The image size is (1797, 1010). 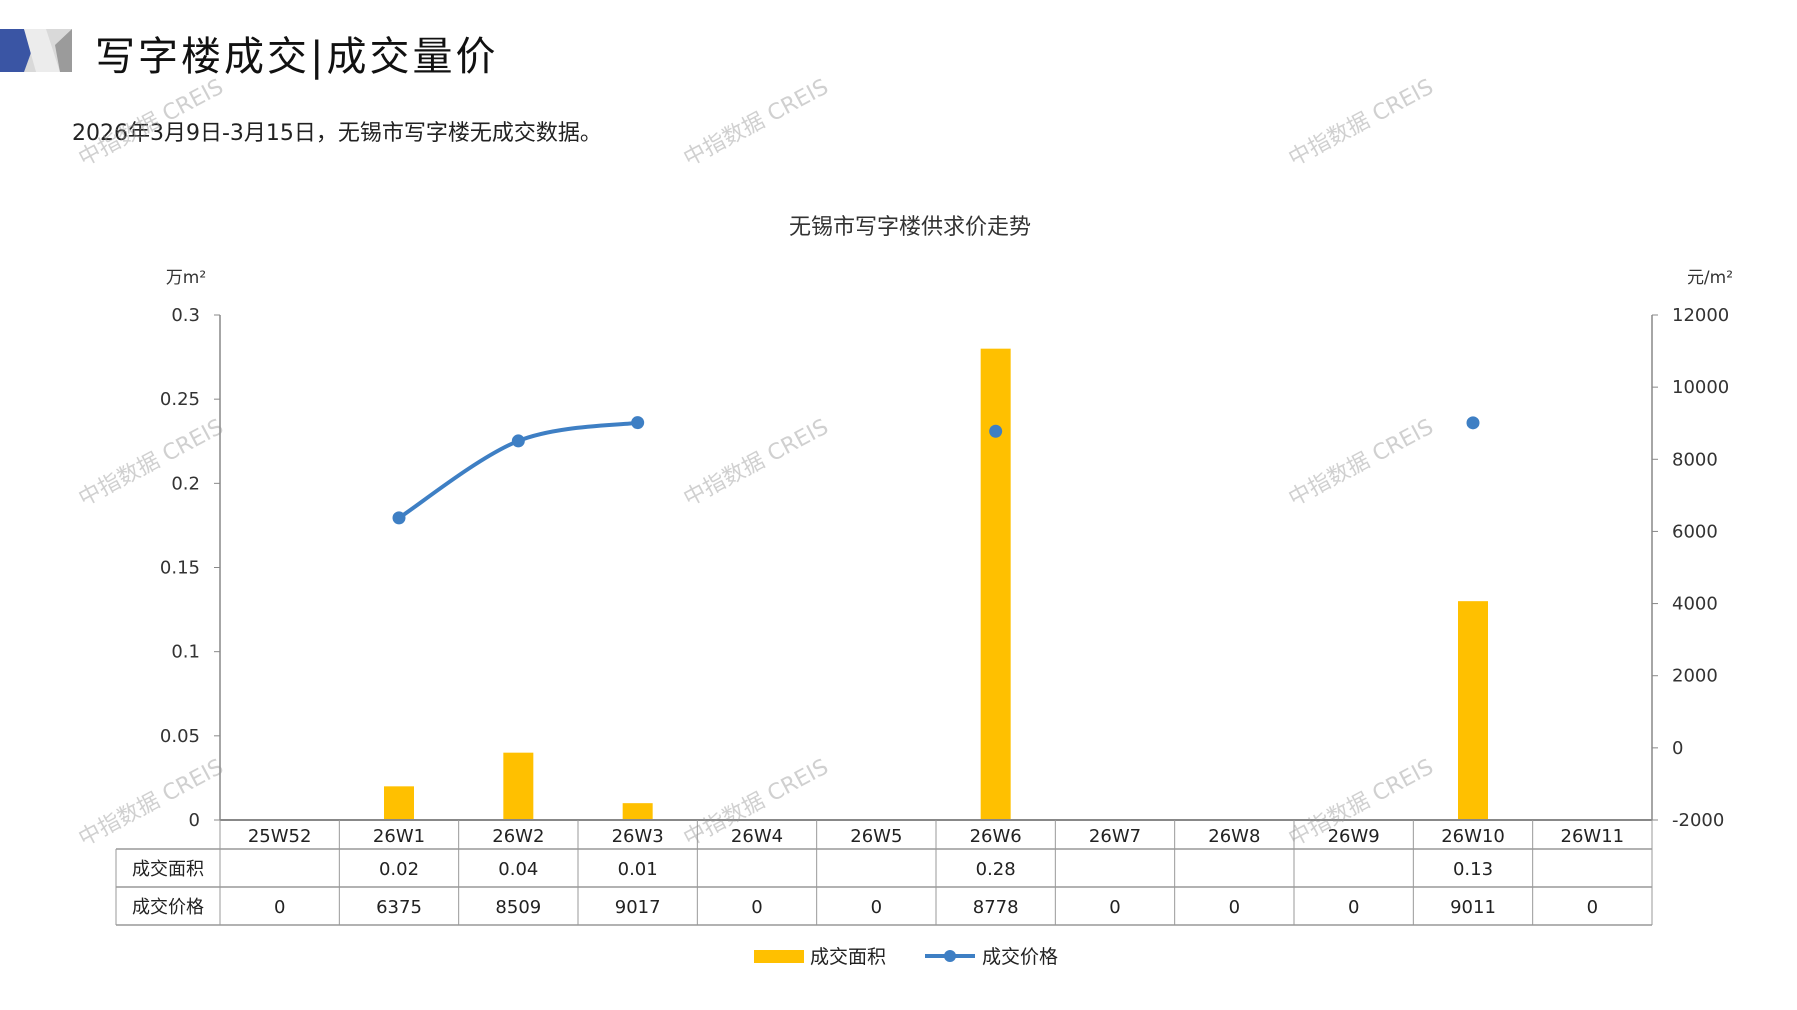 I want to click on chart-title: 无锡市写字楼供求价走势, so click(x=910, y=227).